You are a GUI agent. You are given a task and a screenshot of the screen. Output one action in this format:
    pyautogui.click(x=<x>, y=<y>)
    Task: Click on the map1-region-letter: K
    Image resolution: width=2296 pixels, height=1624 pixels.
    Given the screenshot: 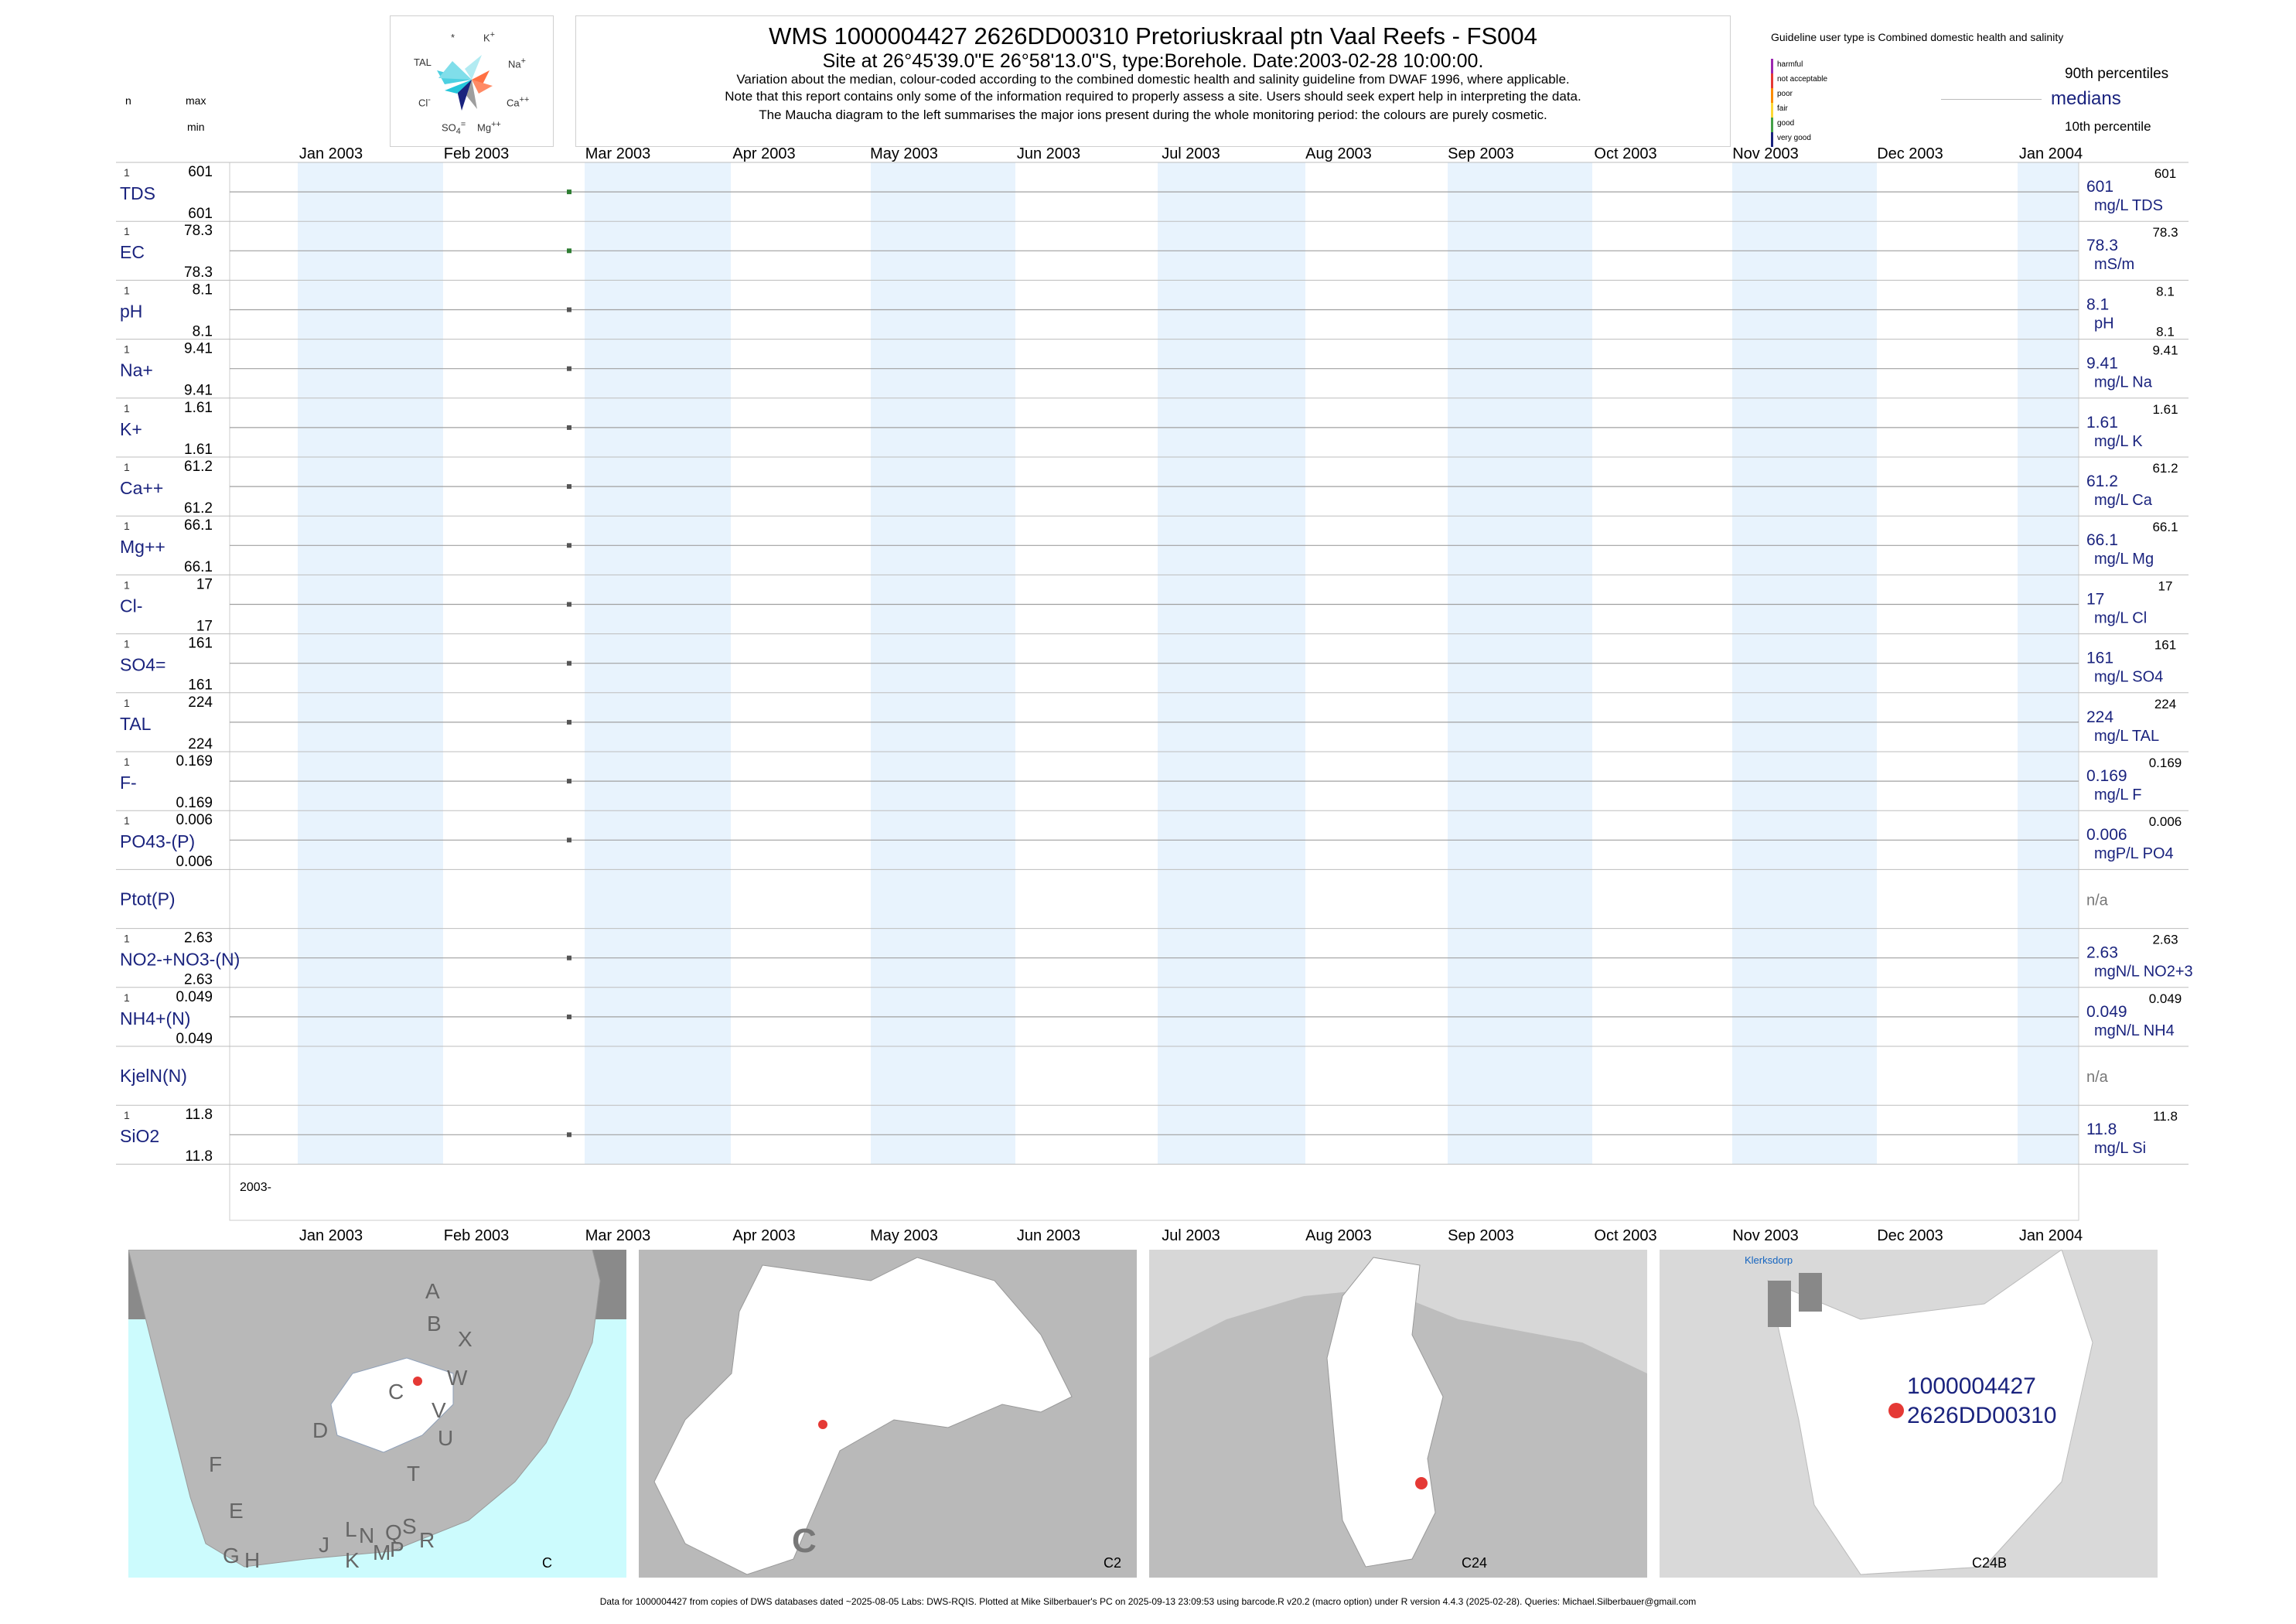 What is the action you would take?
    pyautogui.click(x=352, y=1560)
    